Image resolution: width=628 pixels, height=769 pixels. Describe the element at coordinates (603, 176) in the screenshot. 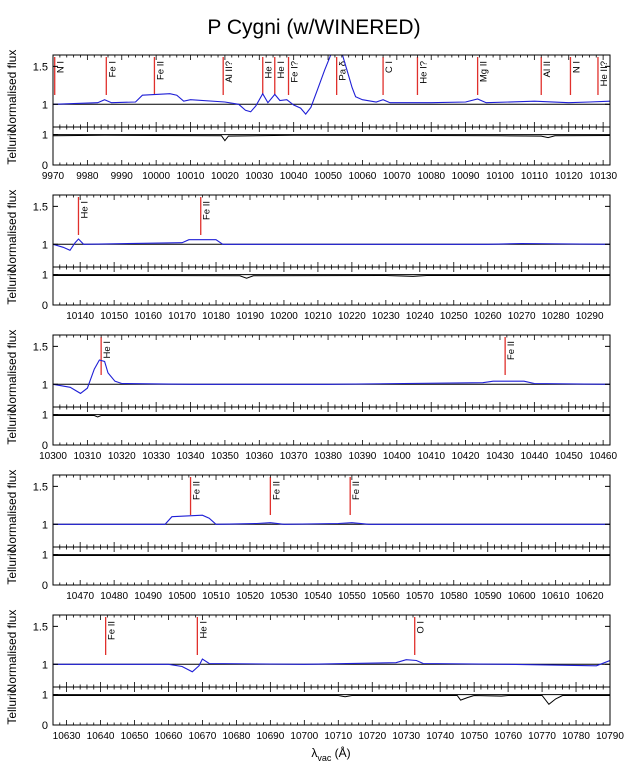

I see `x-tick-label: 10130` at that location.